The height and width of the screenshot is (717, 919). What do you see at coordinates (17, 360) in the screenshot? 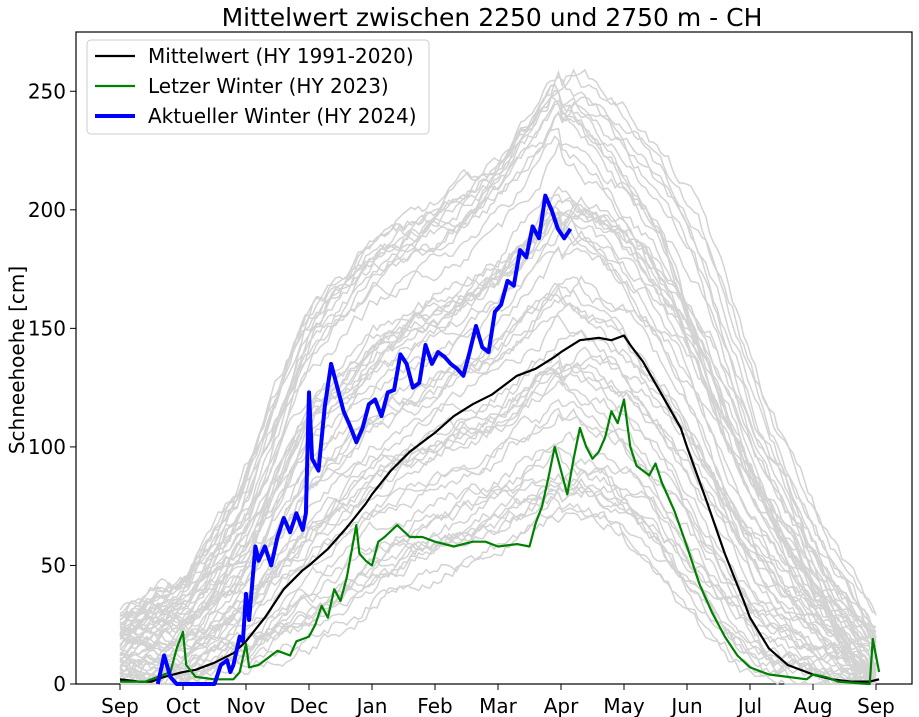
I see `y-axis-label: Schneehoehe [cm]` at bounding box center [17, 360].